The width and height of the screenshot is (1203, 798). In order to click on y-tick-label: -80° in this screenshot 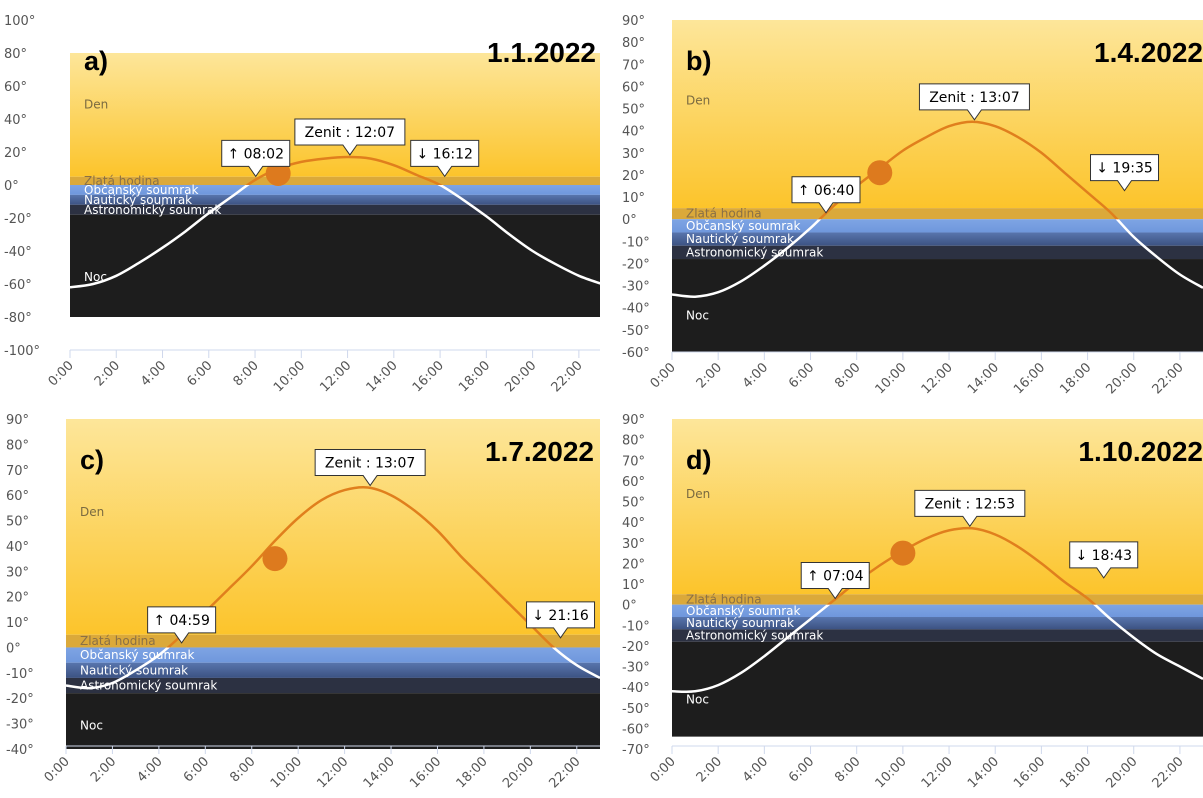, I will do `click(18, 318)`.